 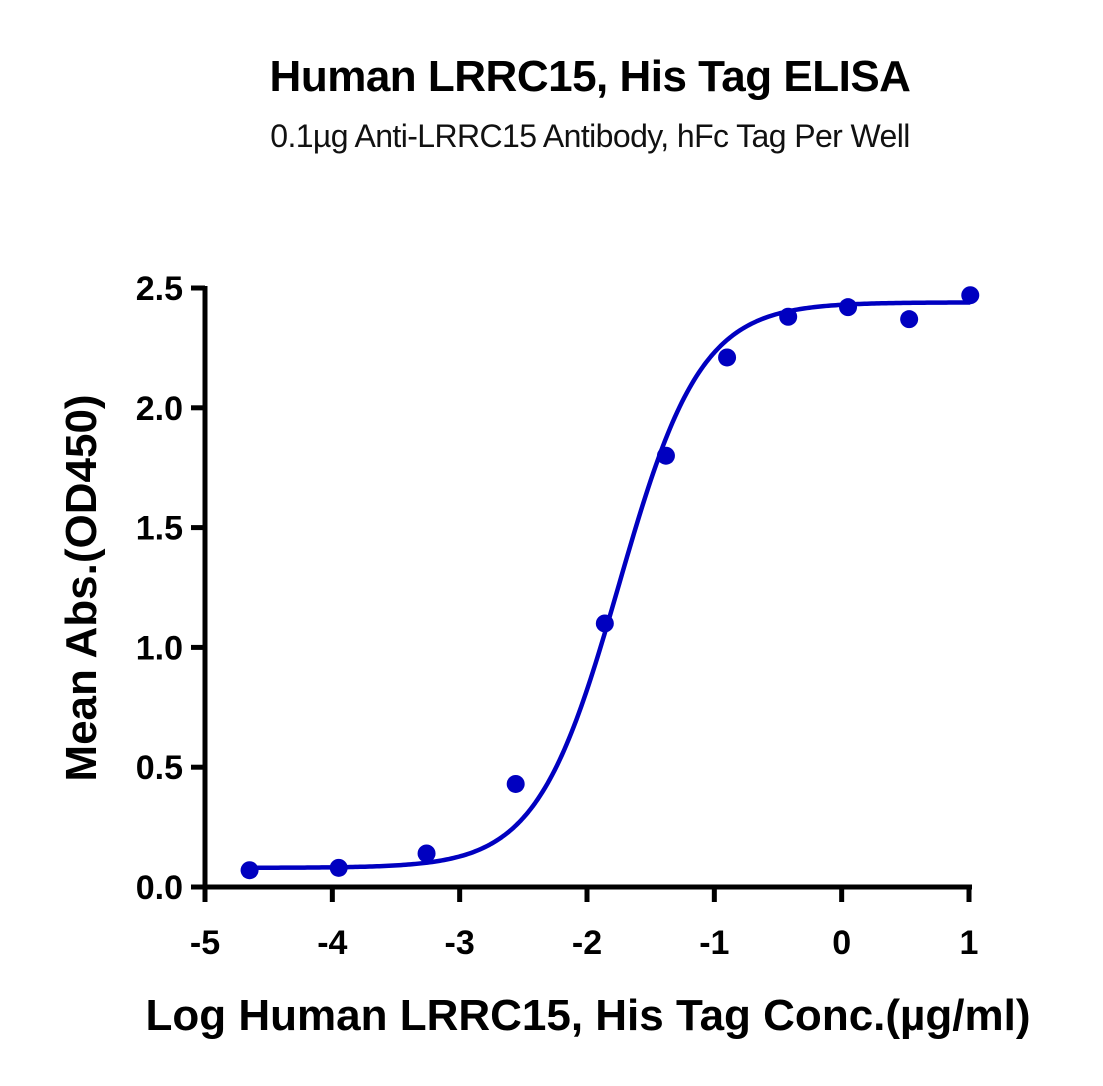 What do you see at coordinates (714, 943) in the screenshot?
I see `x-tick-label: -1` at bounding box center [714, 943].